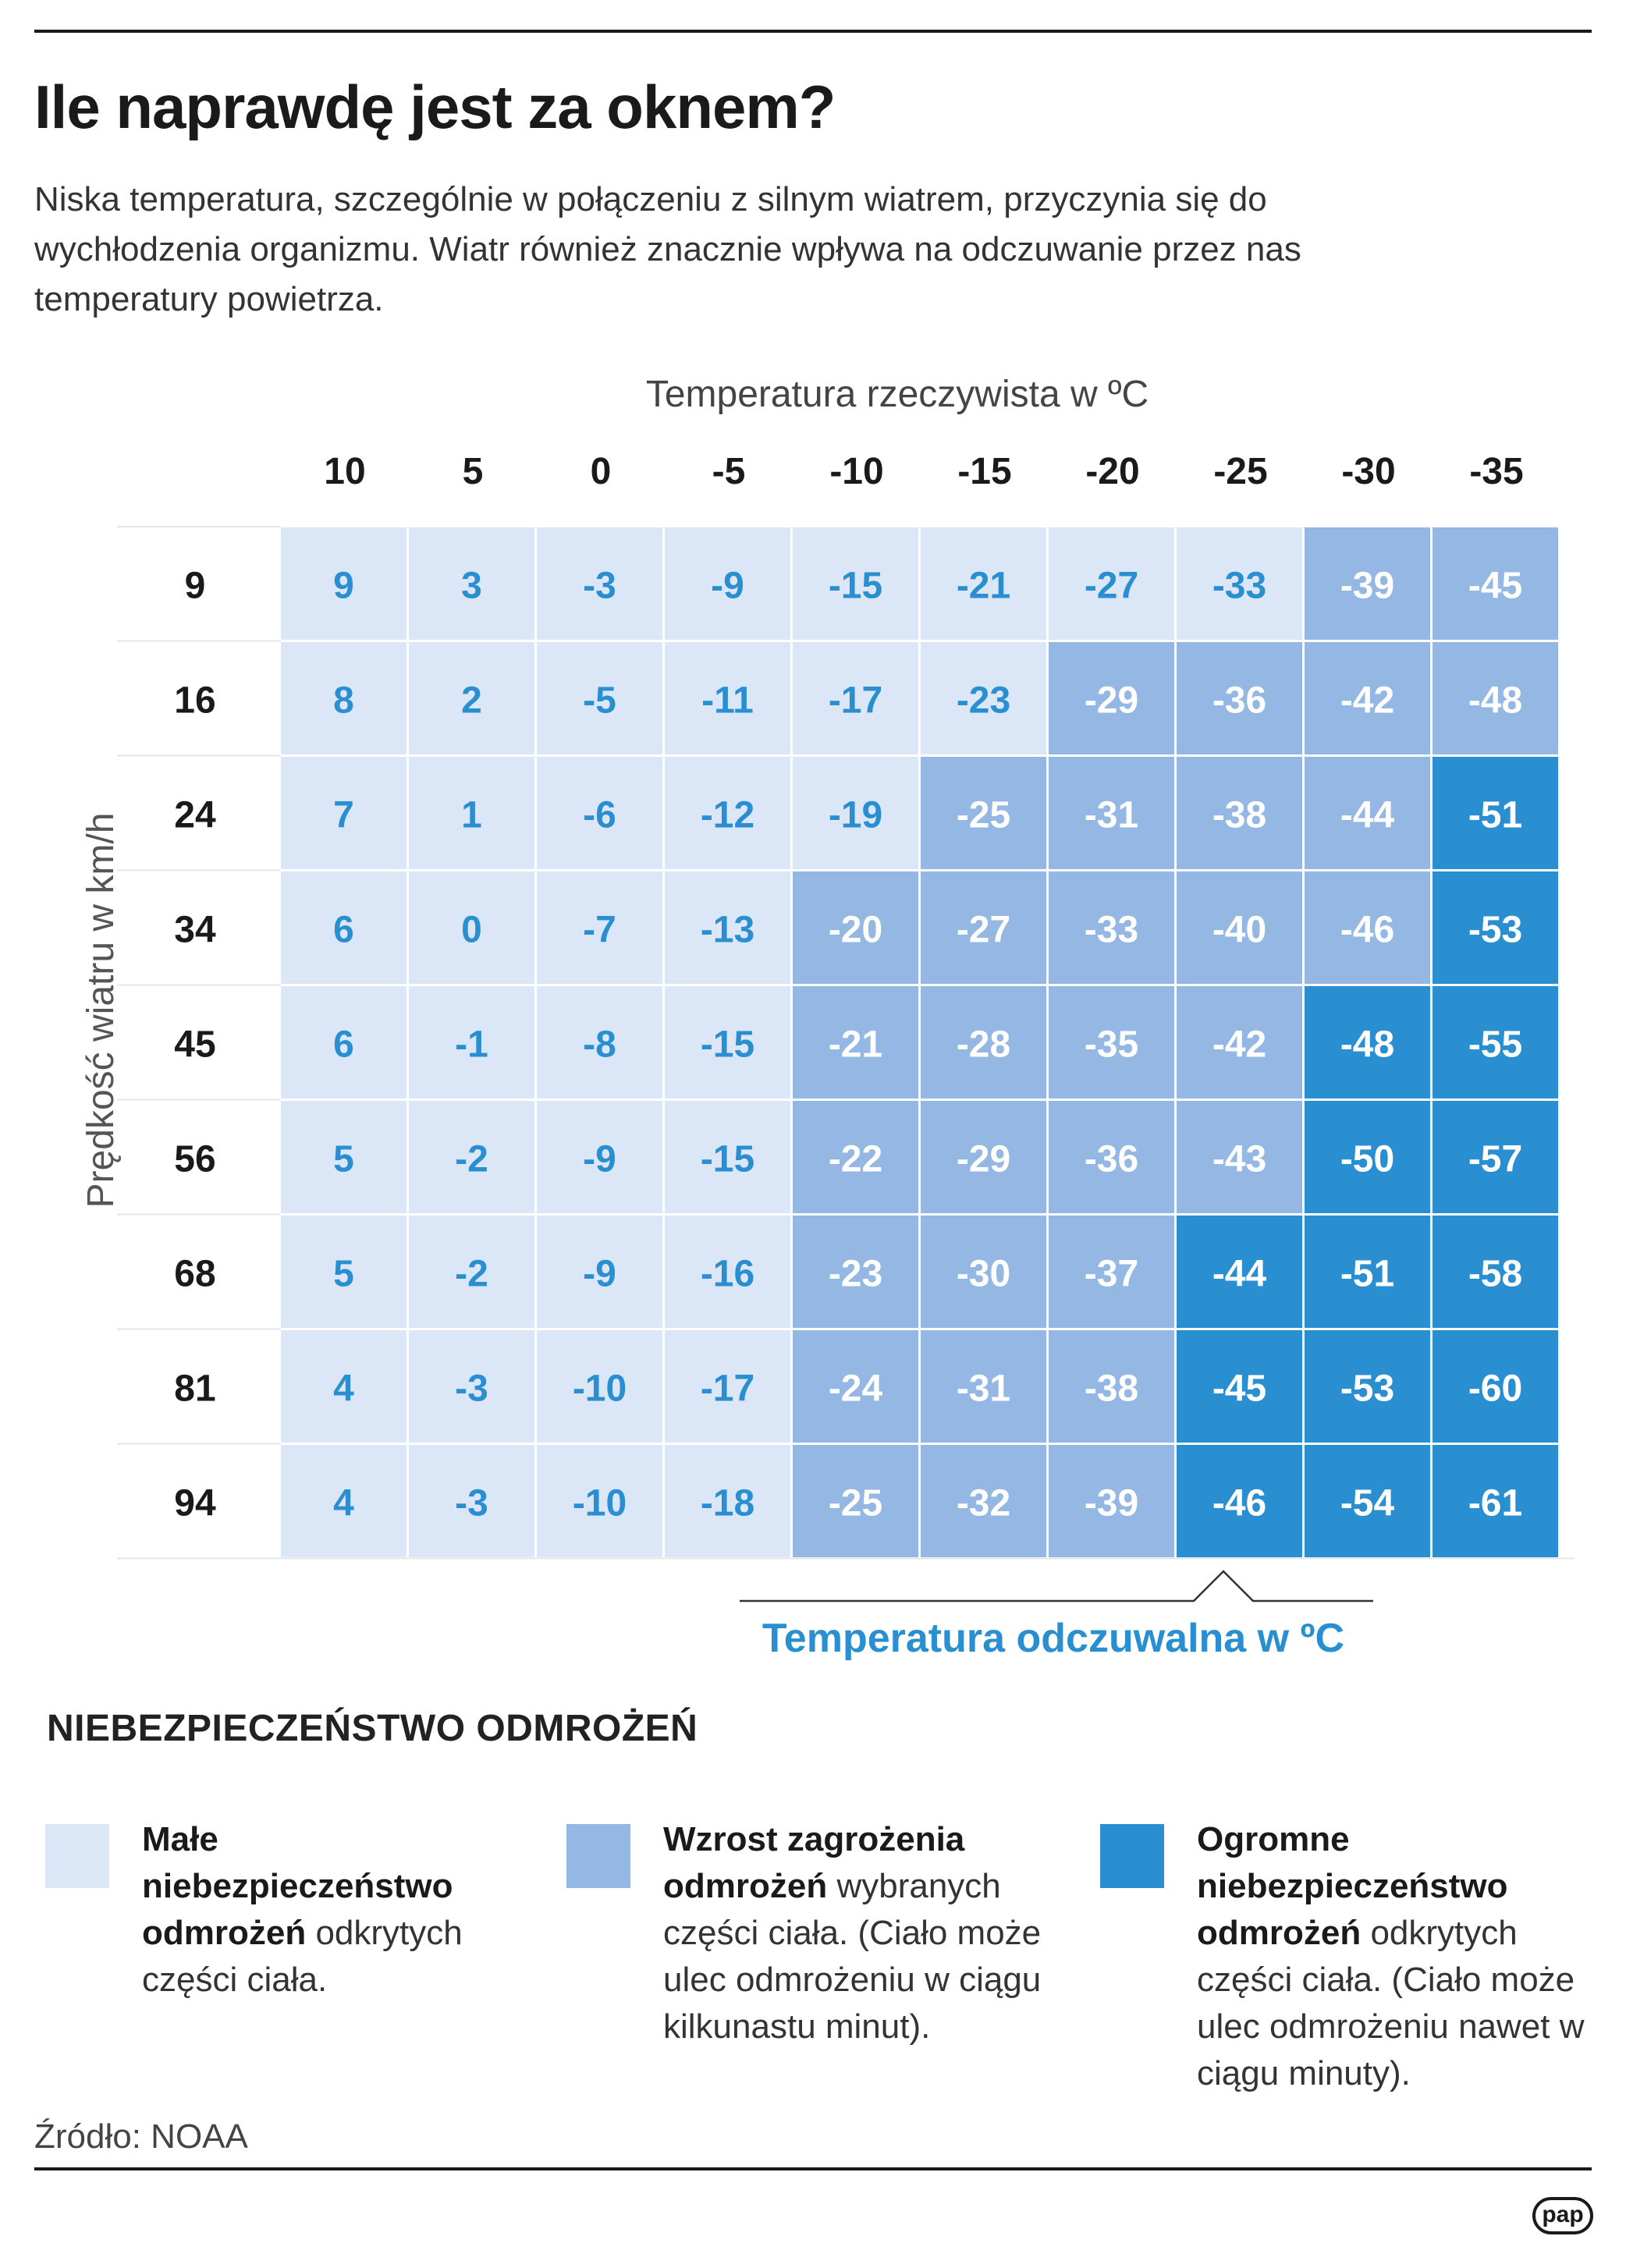  What do you see at coordinates (855, 815) in the screenshot?
I see `cell-value: -19` at bounding box center [855, 815].